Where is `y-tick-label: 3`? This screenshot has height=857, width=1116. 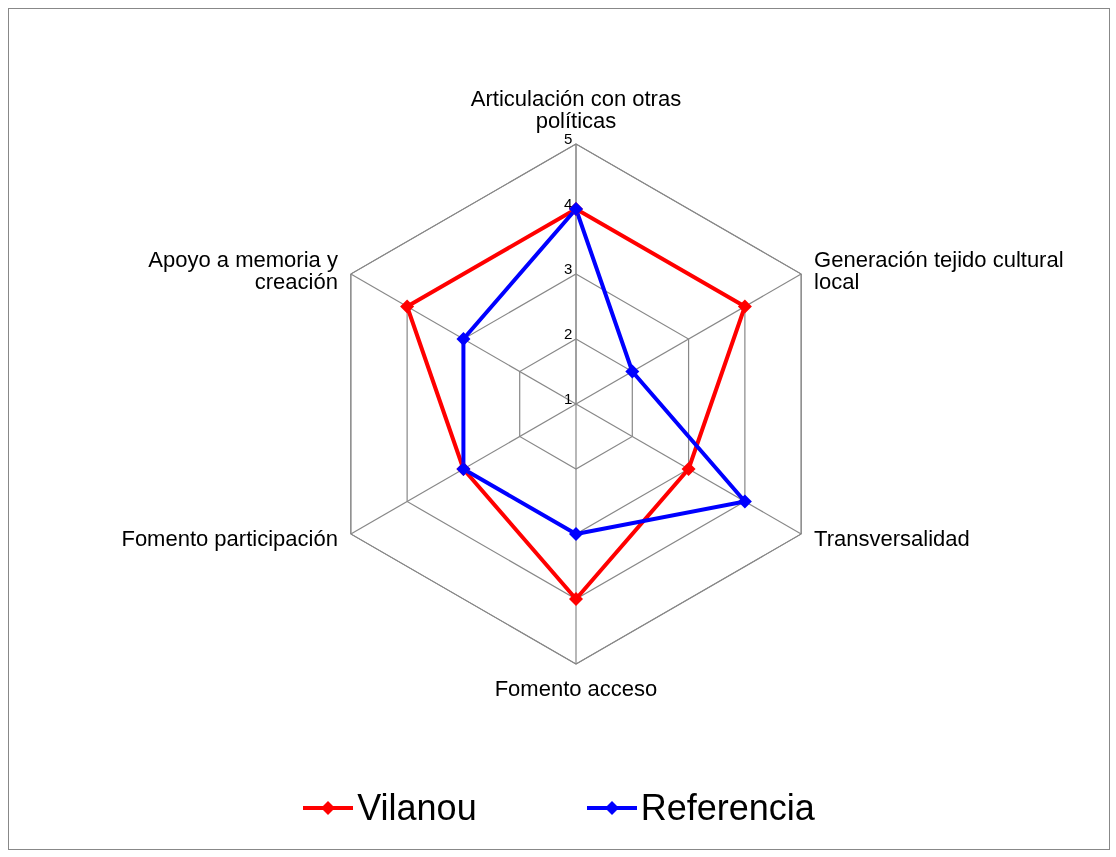 y-tick-label: 3 is located at coordinates (568, 268).